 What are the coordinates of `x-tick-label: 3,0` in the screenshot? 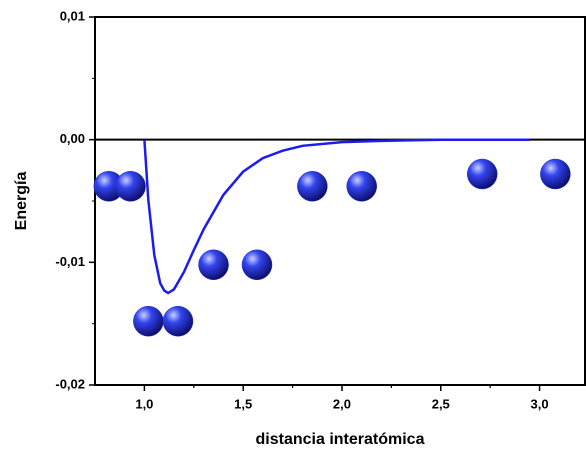 It's located at (540, 403).